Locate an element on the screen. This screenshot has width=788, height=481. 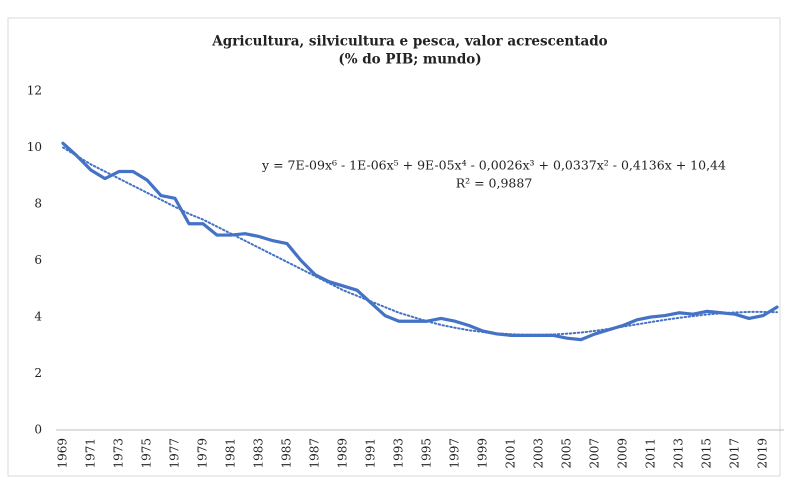
x-tick-label: 2017 is located at coordinates (735, 453).